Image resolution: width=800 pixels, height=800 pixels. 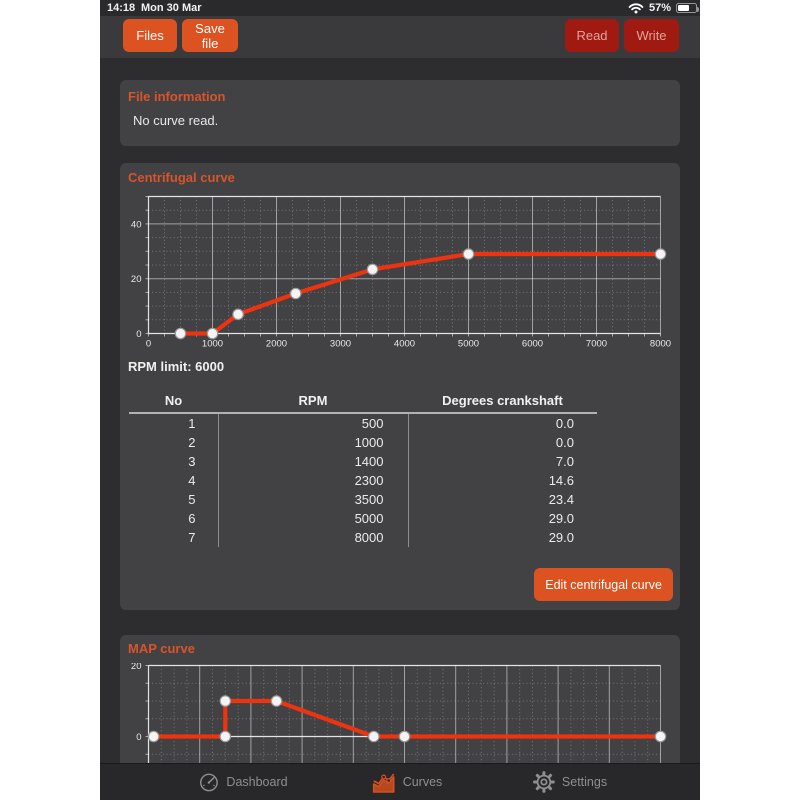 I want to click on curves-icon, so click(x=384, y=782).